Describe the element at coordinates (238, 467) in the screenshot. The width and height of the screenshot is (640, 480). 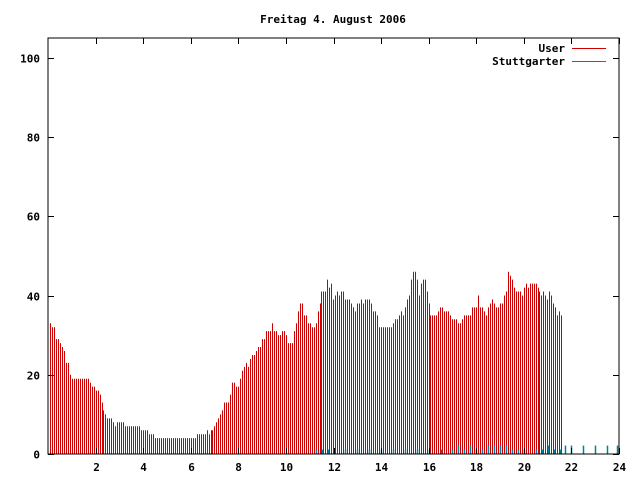
I see `x-tick-label: 8` at that location.